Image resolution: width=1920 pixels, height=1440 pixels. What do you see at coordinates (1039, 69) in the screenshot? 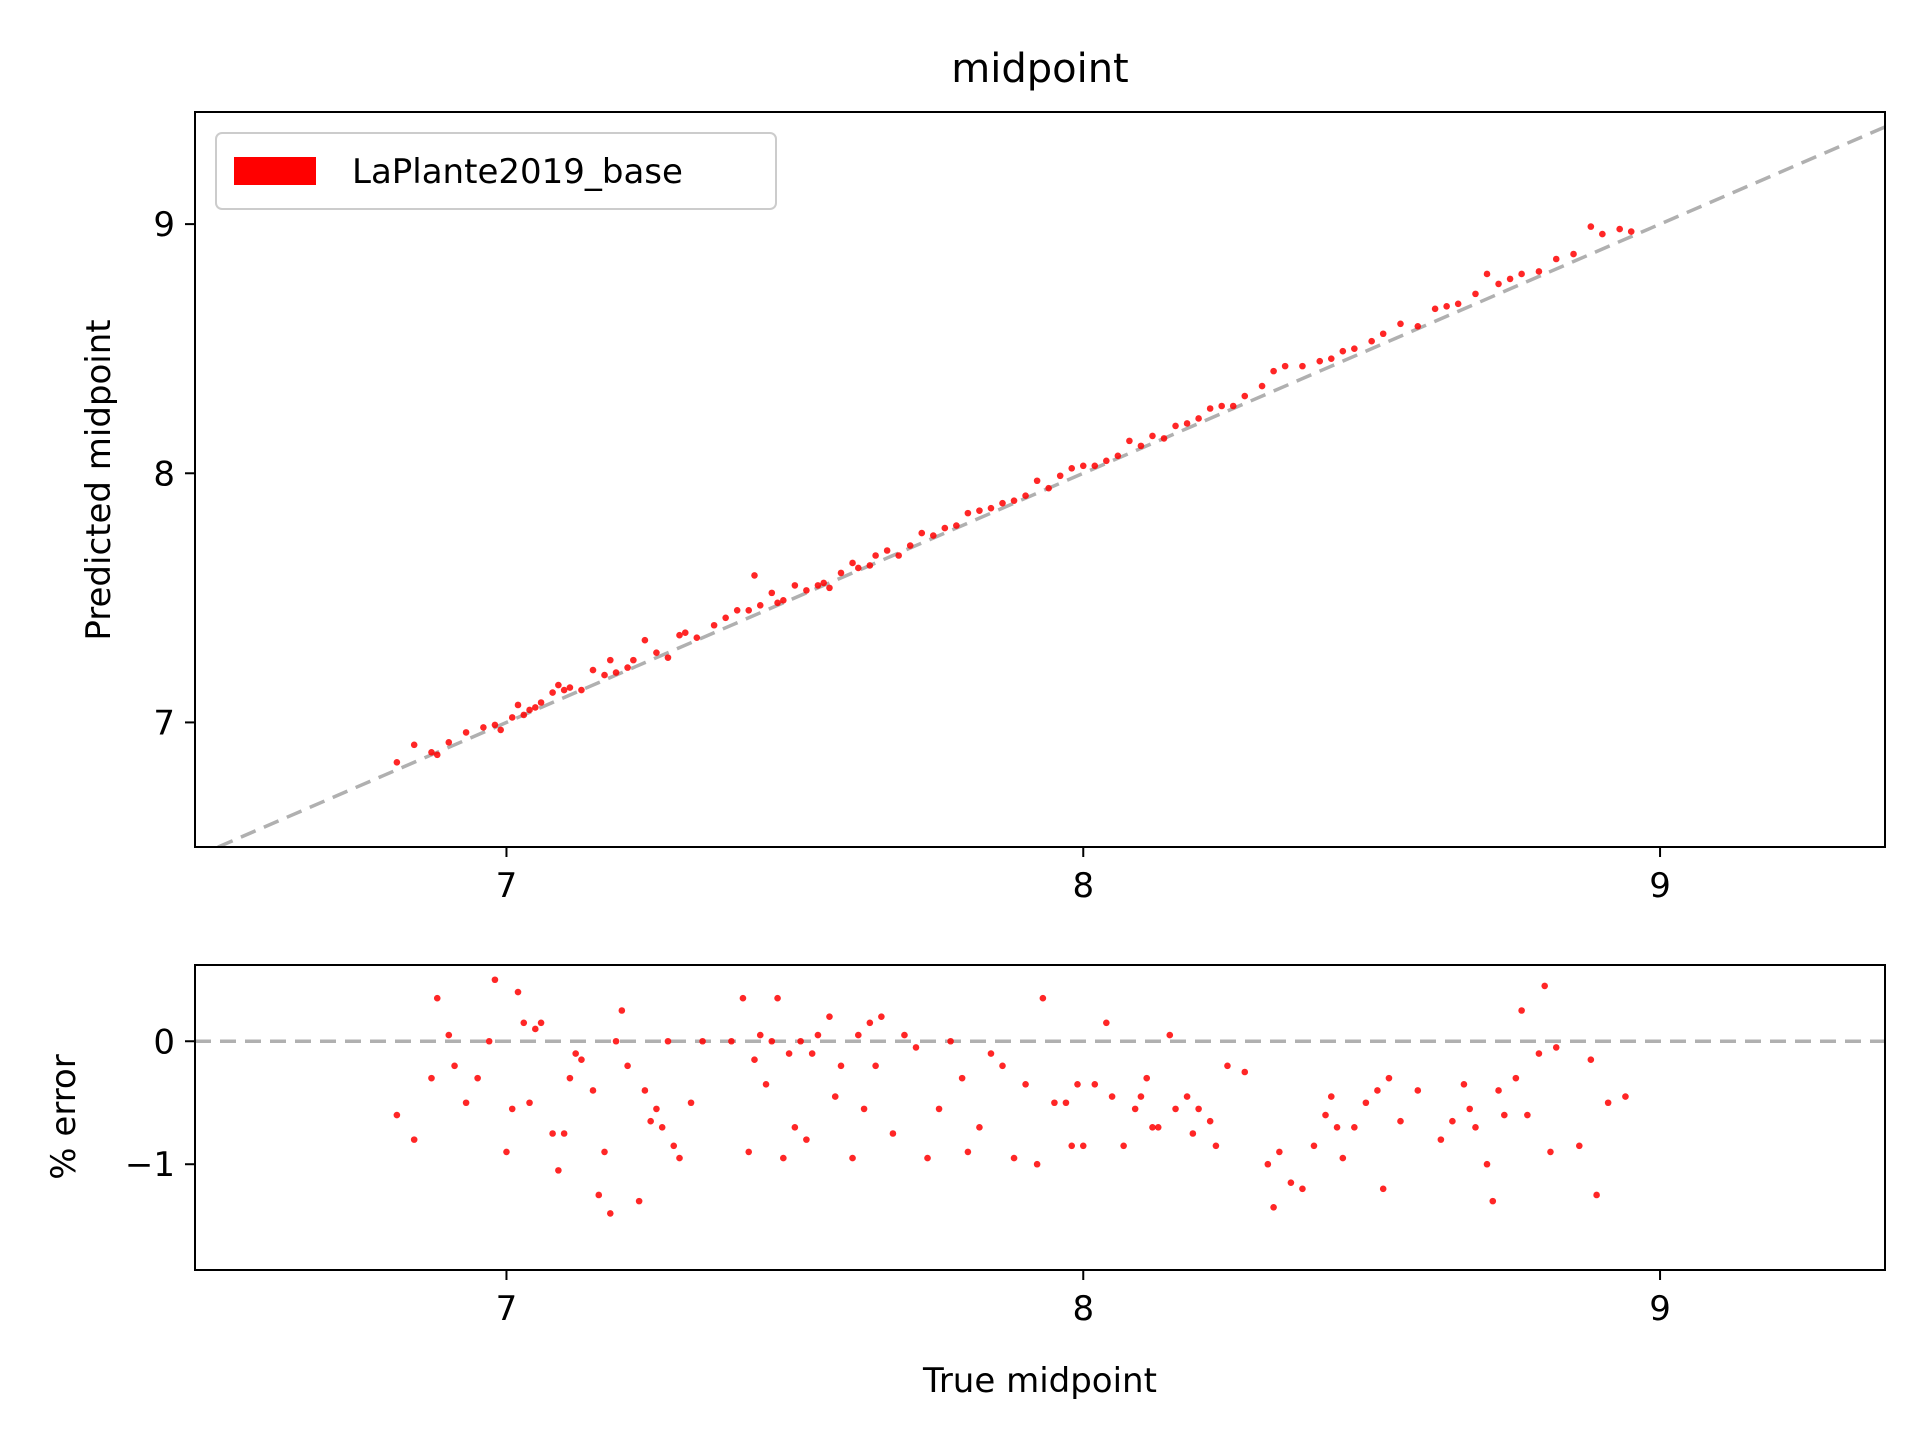
I see `chart-title: midpoint` at bounding box center [1039, 69].